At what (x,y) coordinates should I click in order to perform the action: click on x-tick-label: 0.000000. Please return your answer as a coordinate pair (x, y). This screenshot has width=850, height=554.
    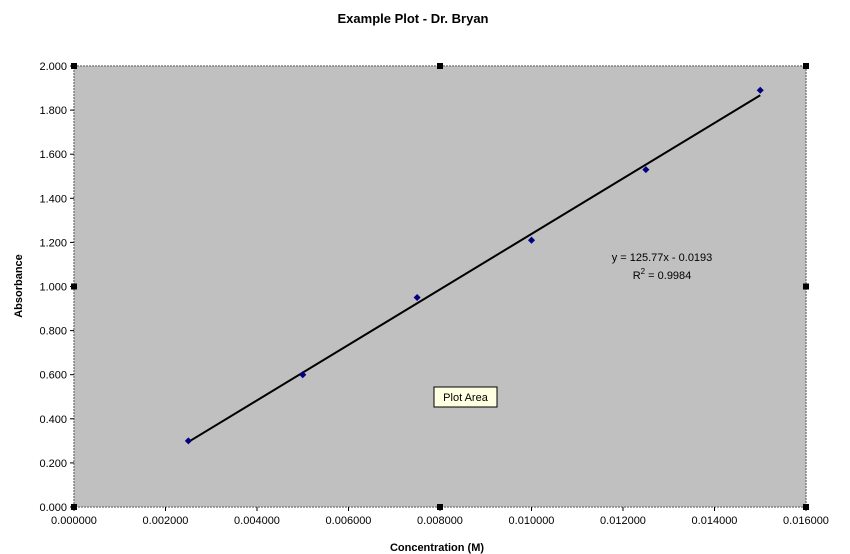
    Looking at the image, I should click on (74, 521).